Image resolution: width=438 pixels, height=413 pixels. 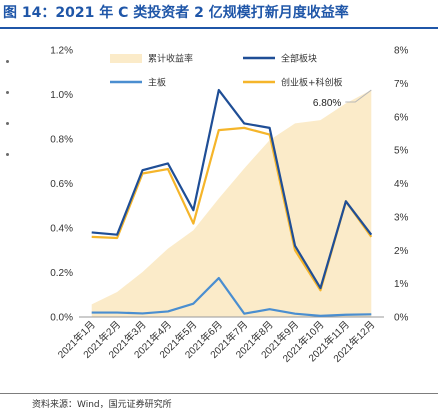 I want to click on title-underline, so click(x=219, y=28).